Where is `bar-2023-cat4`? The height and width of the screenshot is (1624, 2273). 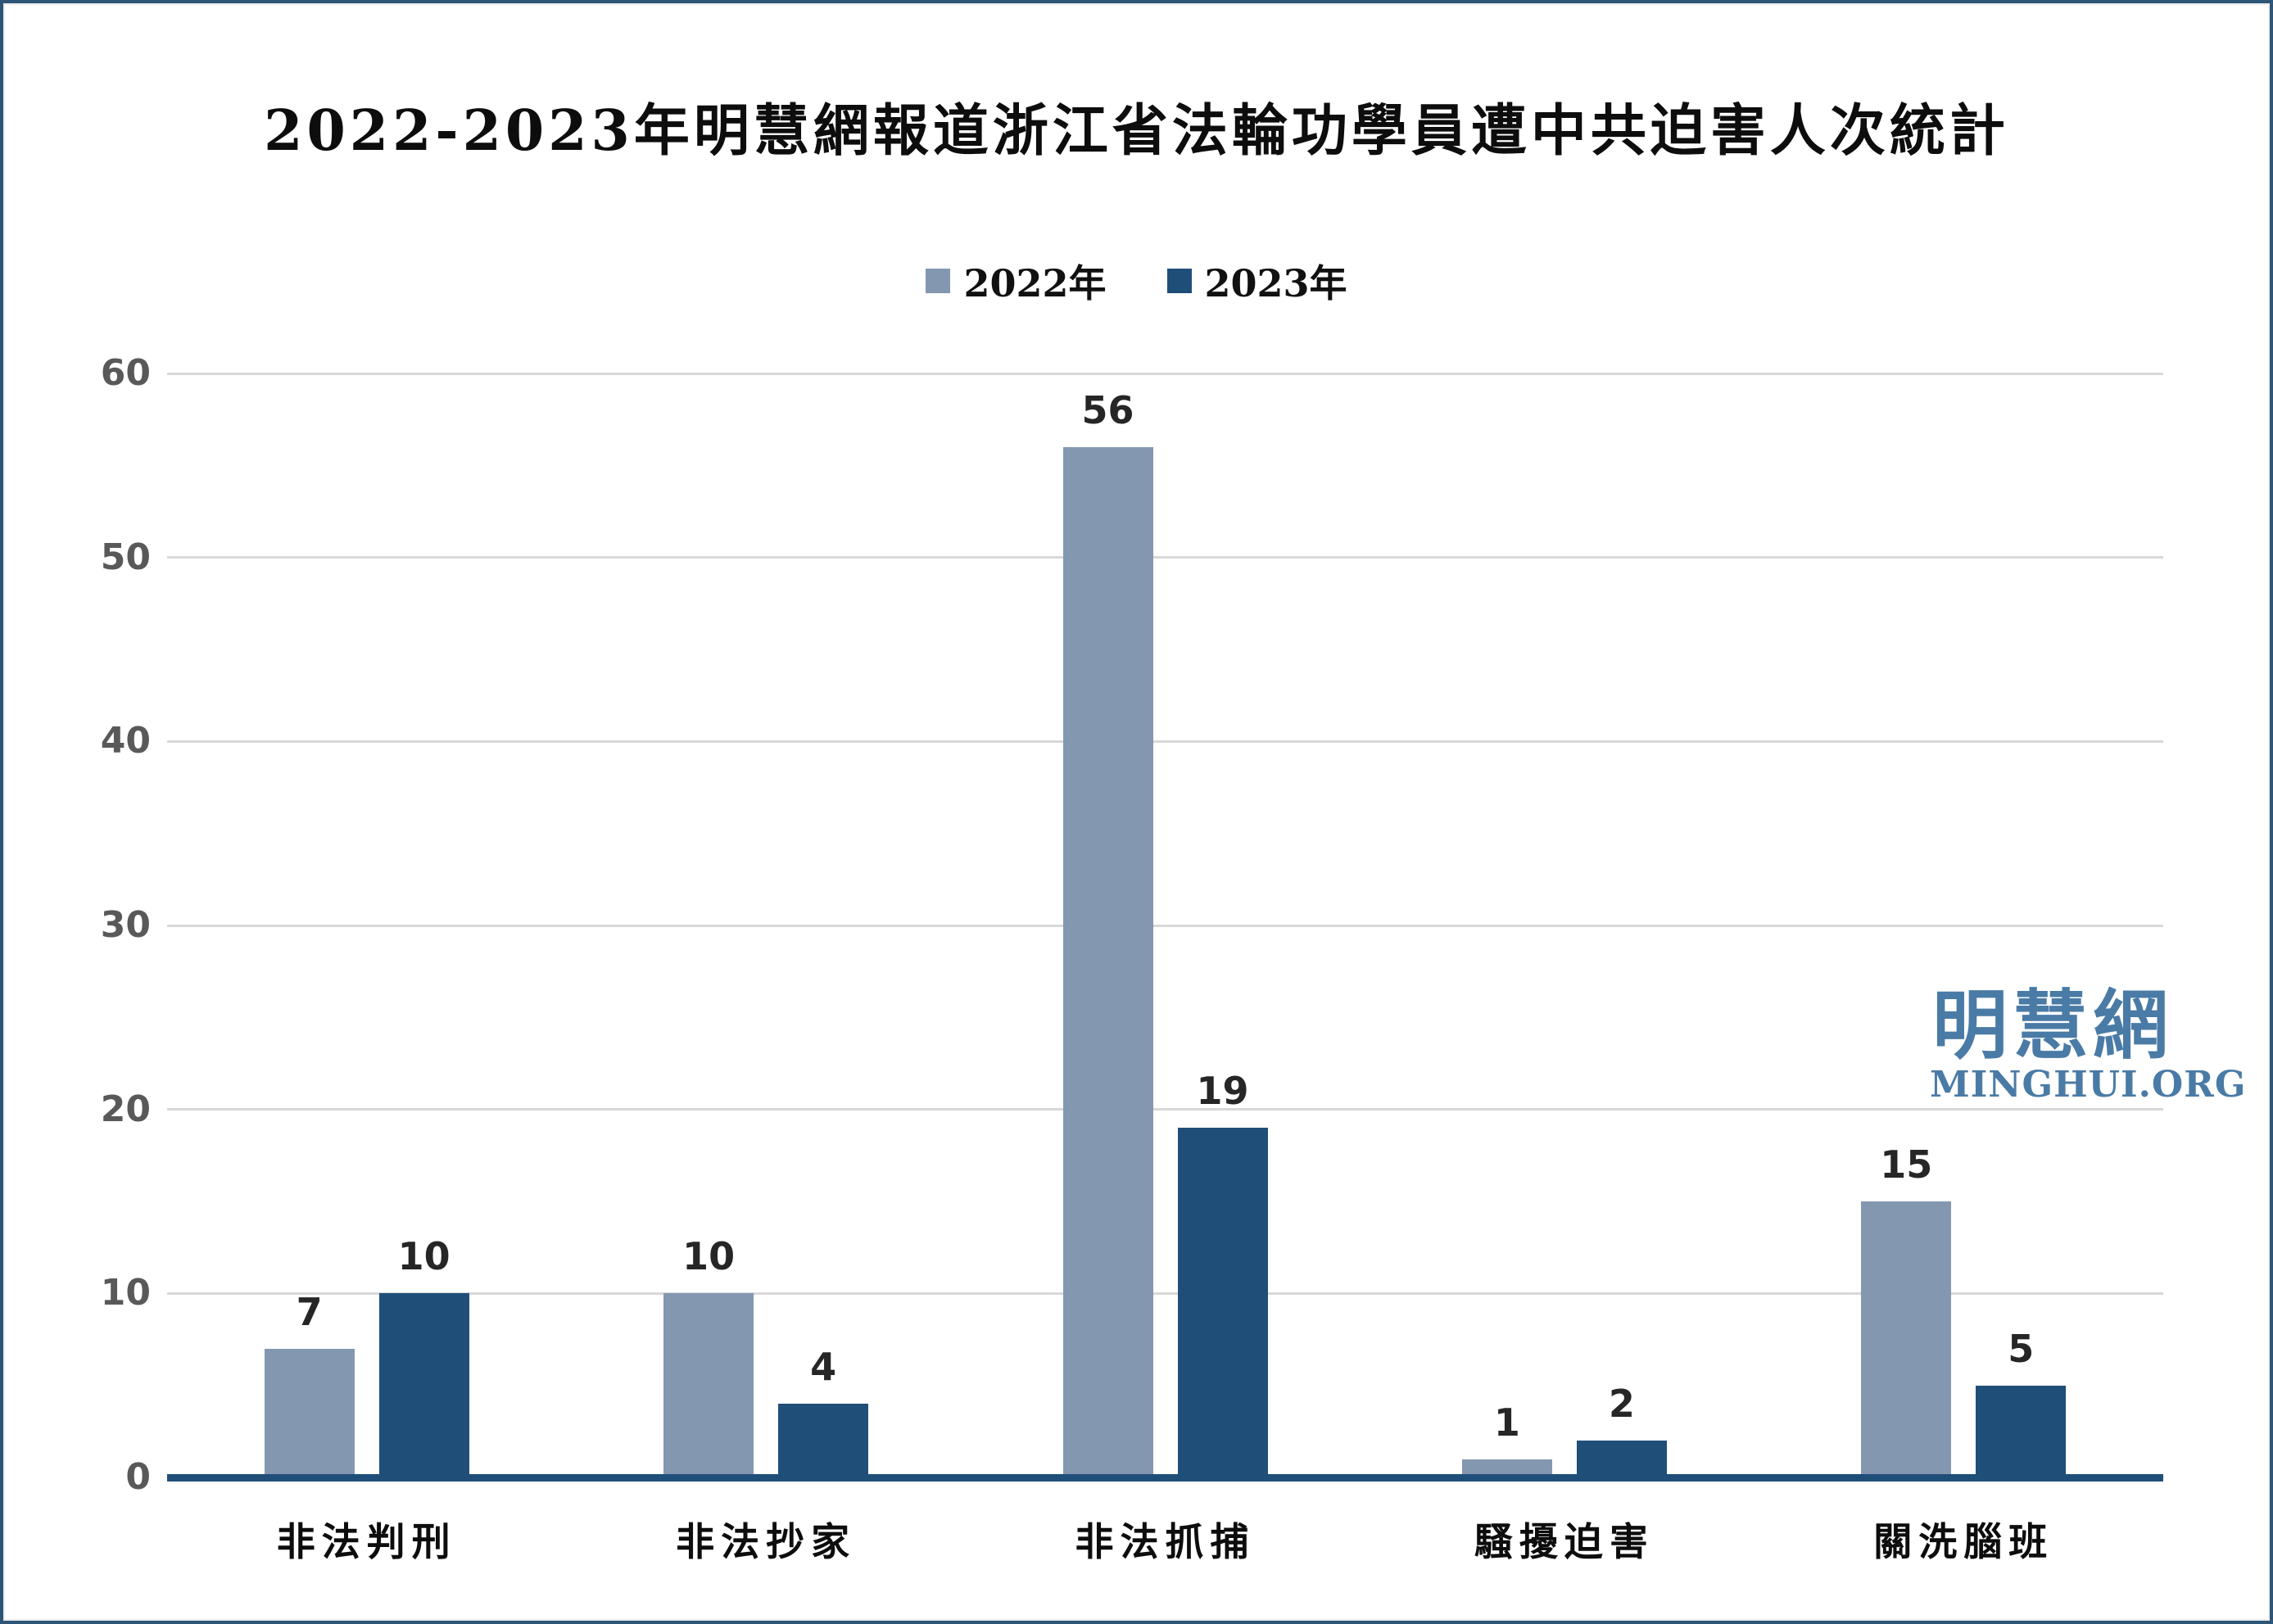 bar-2023-cat4 is located at coordinates (1621, 1459).